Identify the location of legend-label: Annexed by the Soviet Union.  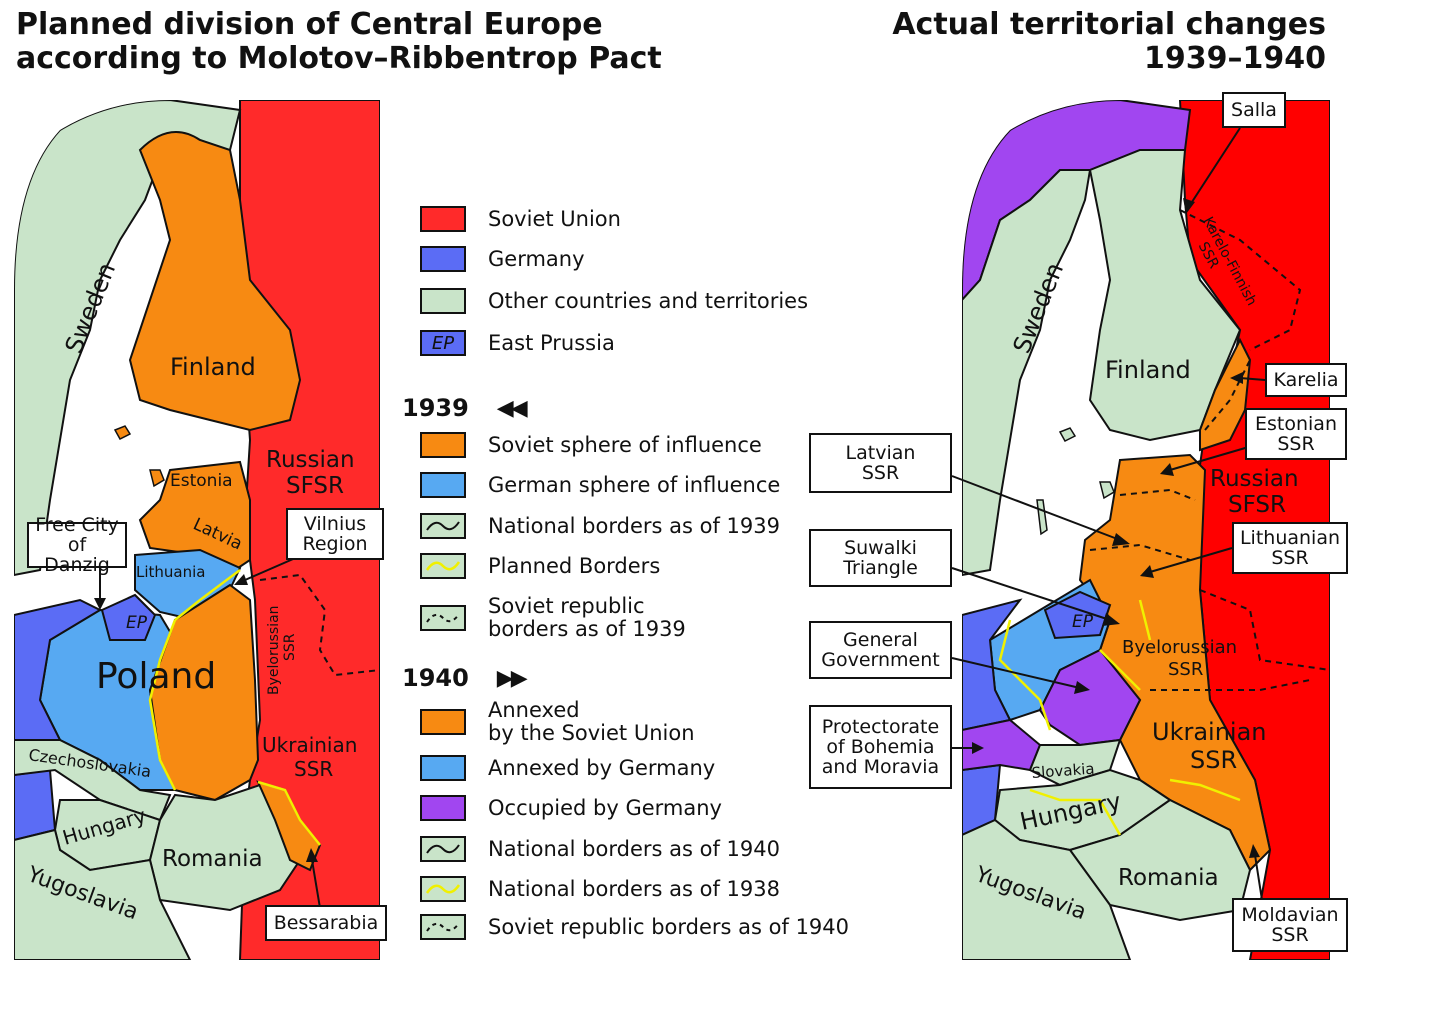
(591, 721).